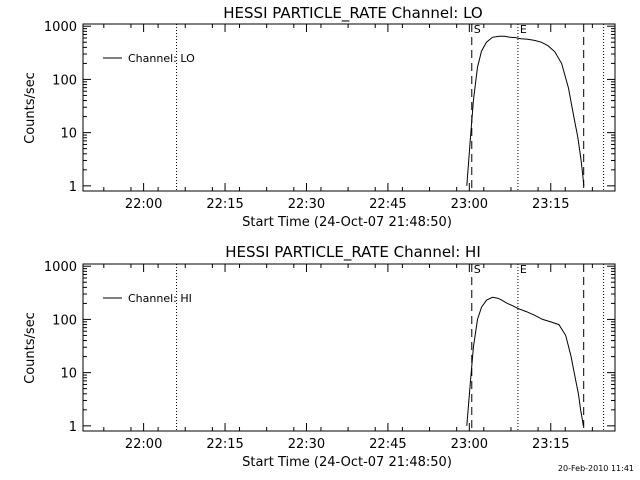 The image size is (640, 480). I want to click on legend: Channel: LO, so click(149, 58).